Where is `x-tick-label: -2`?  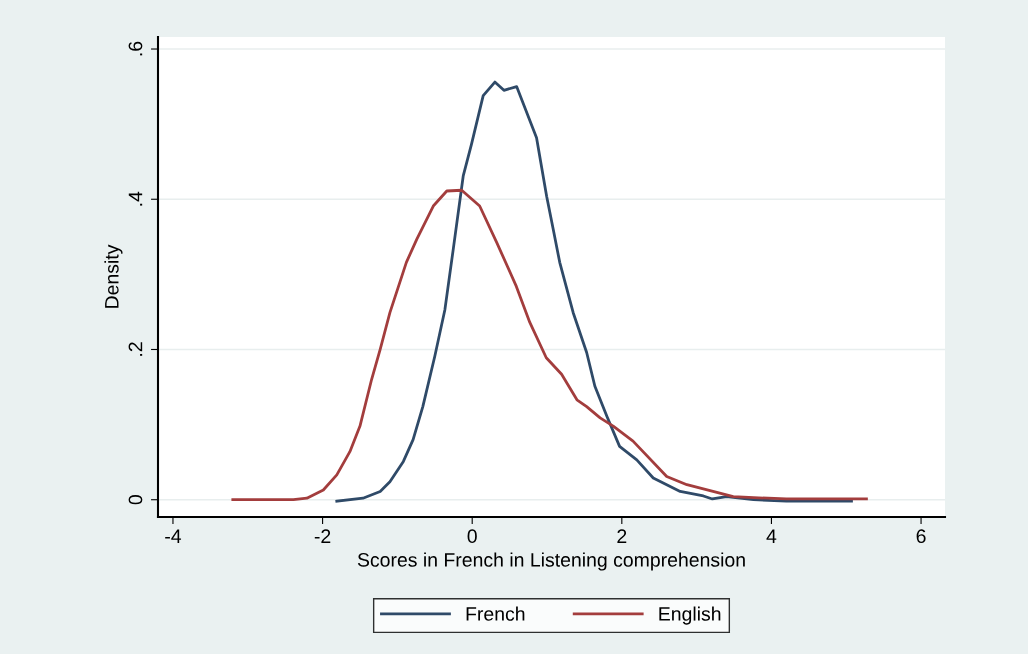
x-tick-label: -2 is located at coordinates (322, 536).